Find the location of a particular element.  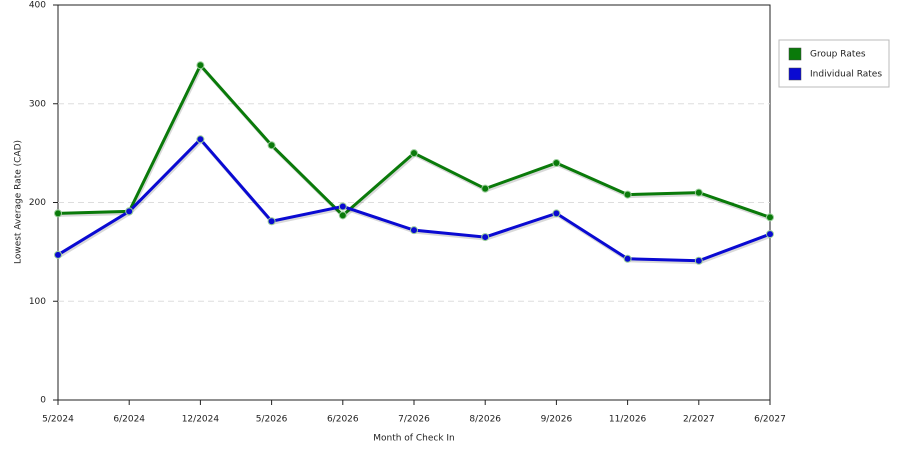

x-tick-label: 9/2026 is located at coordinates (557, 420).